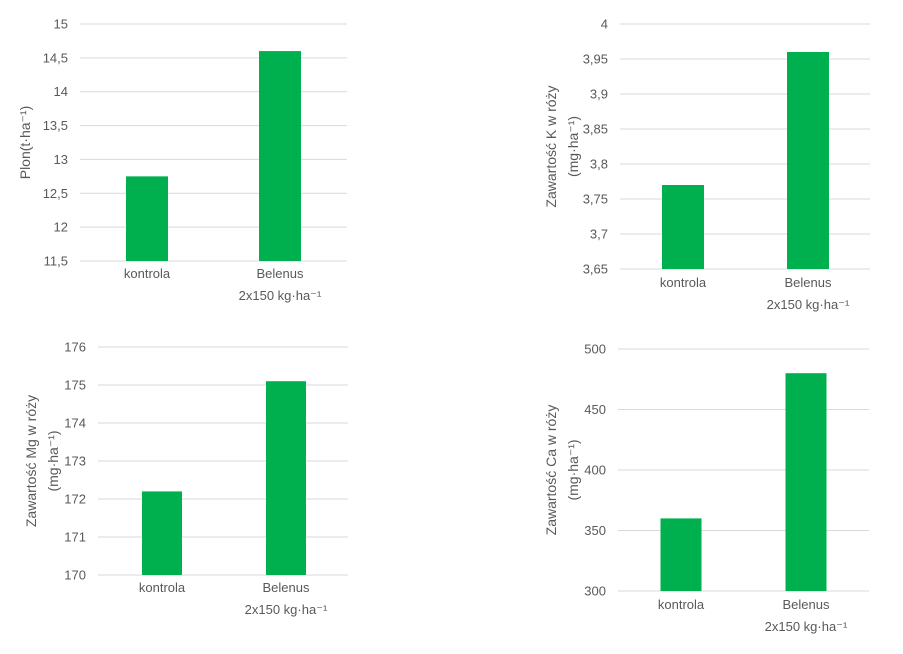 The width and height of the screenshot is (903, 654). I want to click on y-tick-label: 3,85, so click(595, 129).